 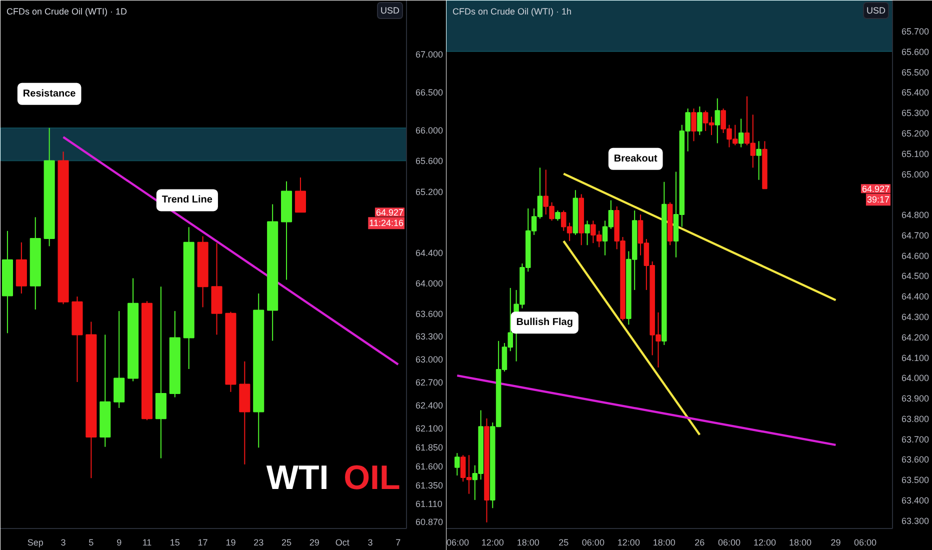 I want to click on y-tick-label: 60.870, so click(x=430, y=522).